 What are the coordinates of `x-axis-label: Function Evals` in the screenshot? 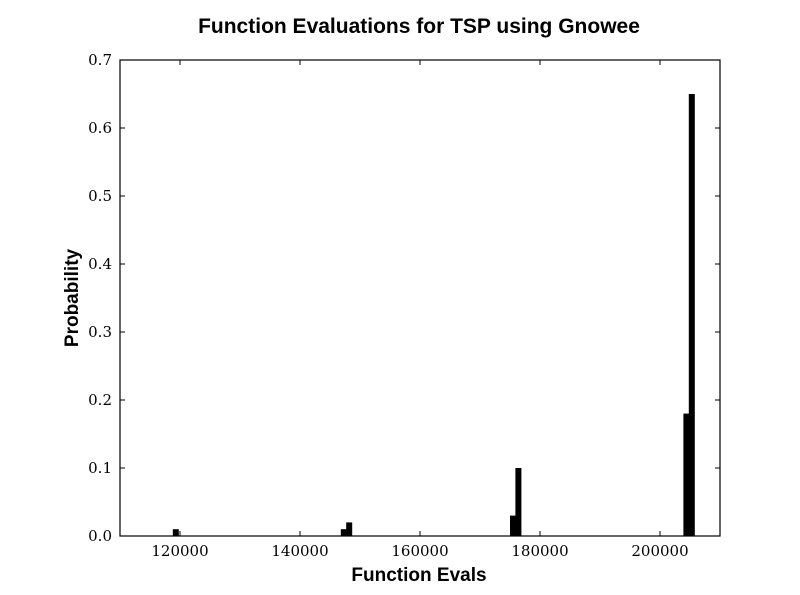 It's located at (418, 575).